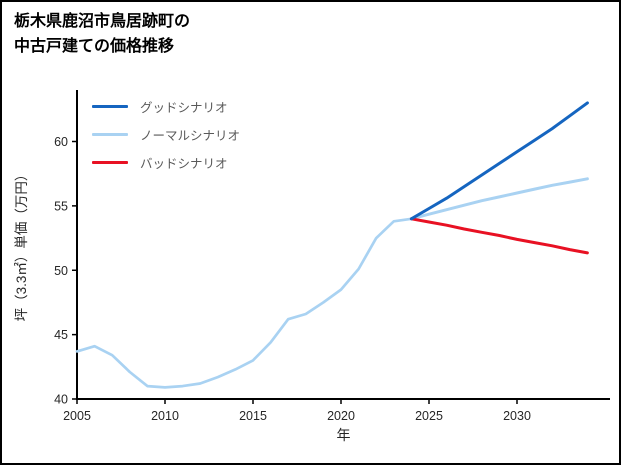 This screenshot has height=465, width=621. I want to click on series-line-bad, so click(499, 236).